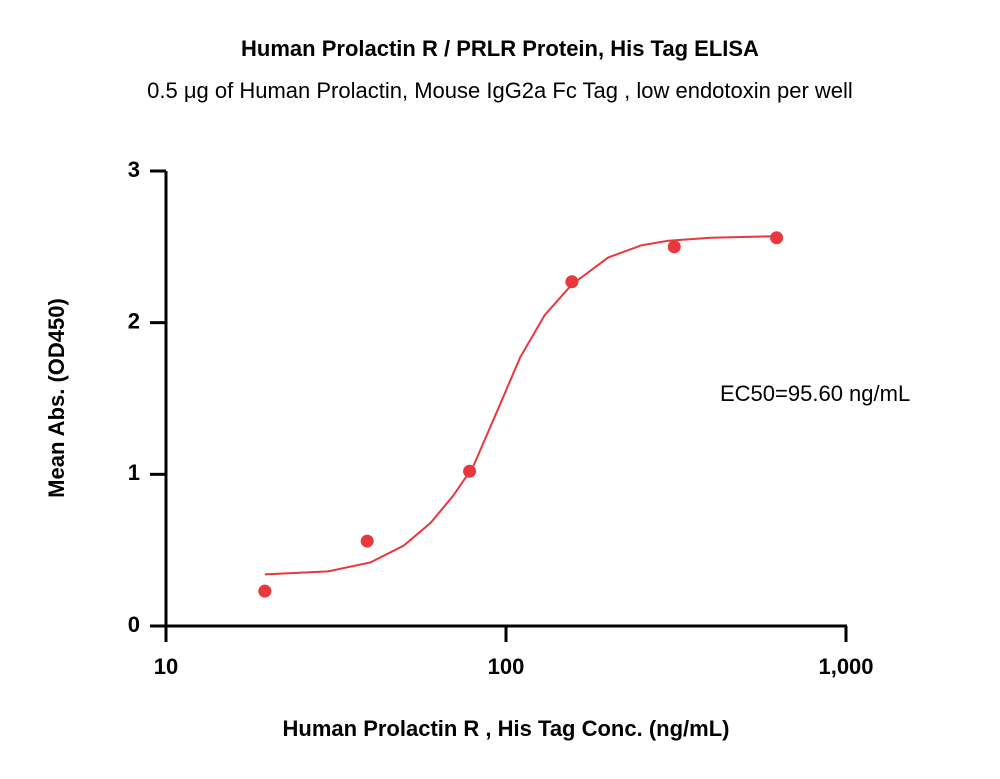 Image resolution: width=1000 pixels, height=779 pixels. Describe the element at coordinates (134, 624) in the screenshot. I see `y-tick-label: 0` at that location.